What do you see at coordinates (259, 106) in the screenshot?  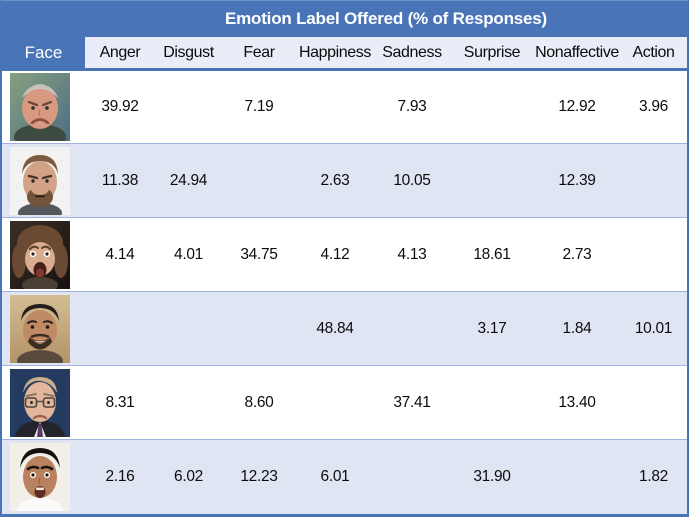 I see `value-cell: 7.19` at bounding box center [259, 106].